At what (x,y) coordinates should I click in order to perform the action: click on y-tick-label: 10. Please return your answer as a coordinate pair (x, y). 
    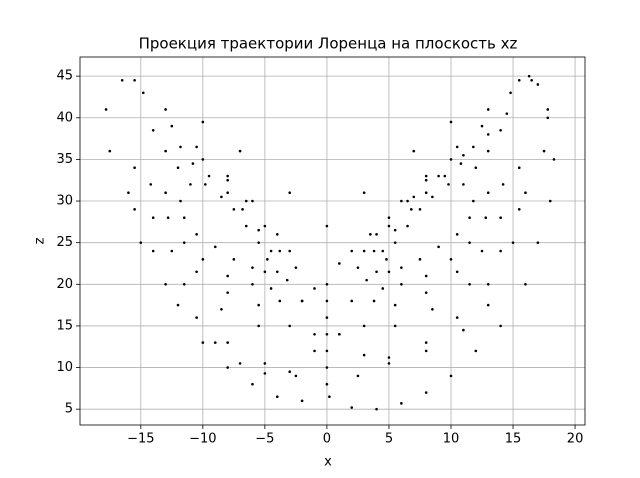
    Looking at the image, I should click on (64, 367).